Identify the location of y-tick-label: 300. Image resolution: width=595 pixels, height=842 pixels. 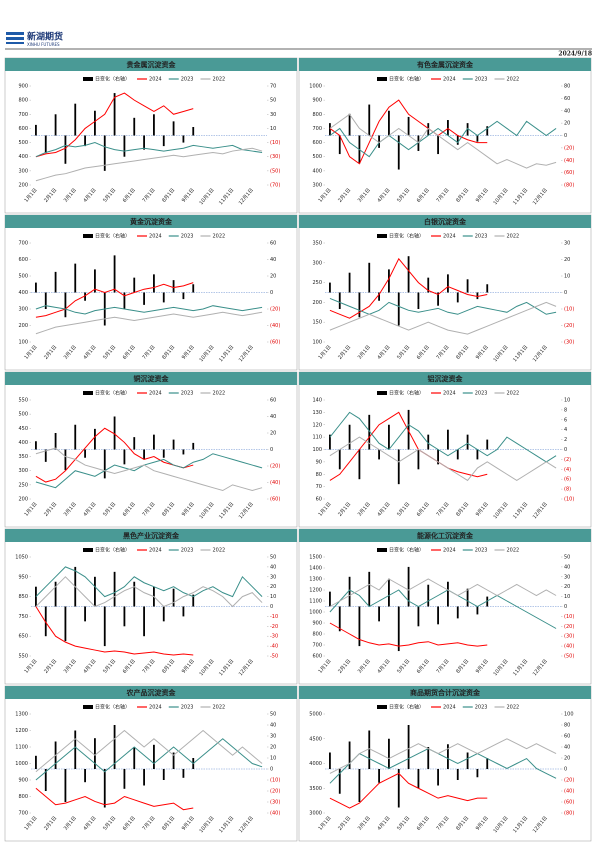
(23, 310).